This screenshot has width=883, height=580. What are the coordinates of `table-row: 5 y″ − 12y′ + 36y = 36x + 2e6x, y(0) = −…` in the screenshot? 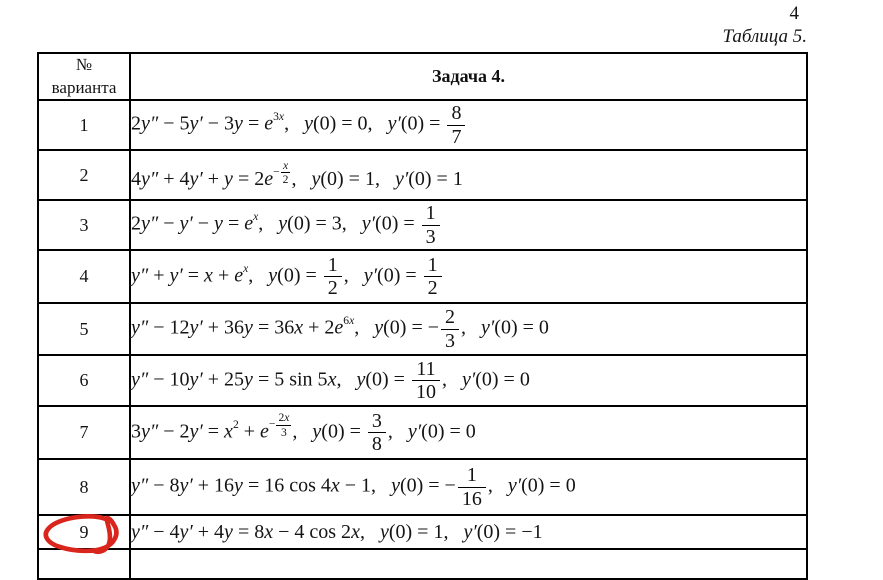 It's located at (422, 329).